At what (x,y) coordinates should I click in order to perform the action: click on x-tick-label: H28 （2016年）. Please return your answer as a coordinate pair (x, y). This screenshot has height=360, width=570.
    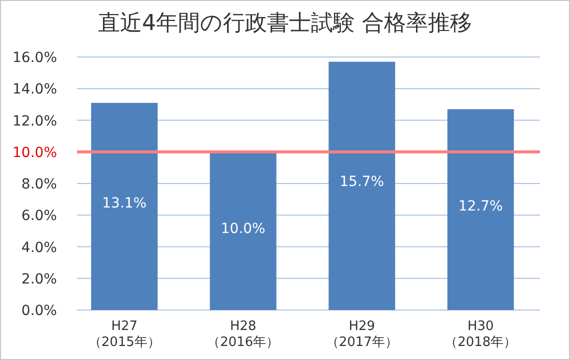
    Looking at the image, I should click on (243, 334).